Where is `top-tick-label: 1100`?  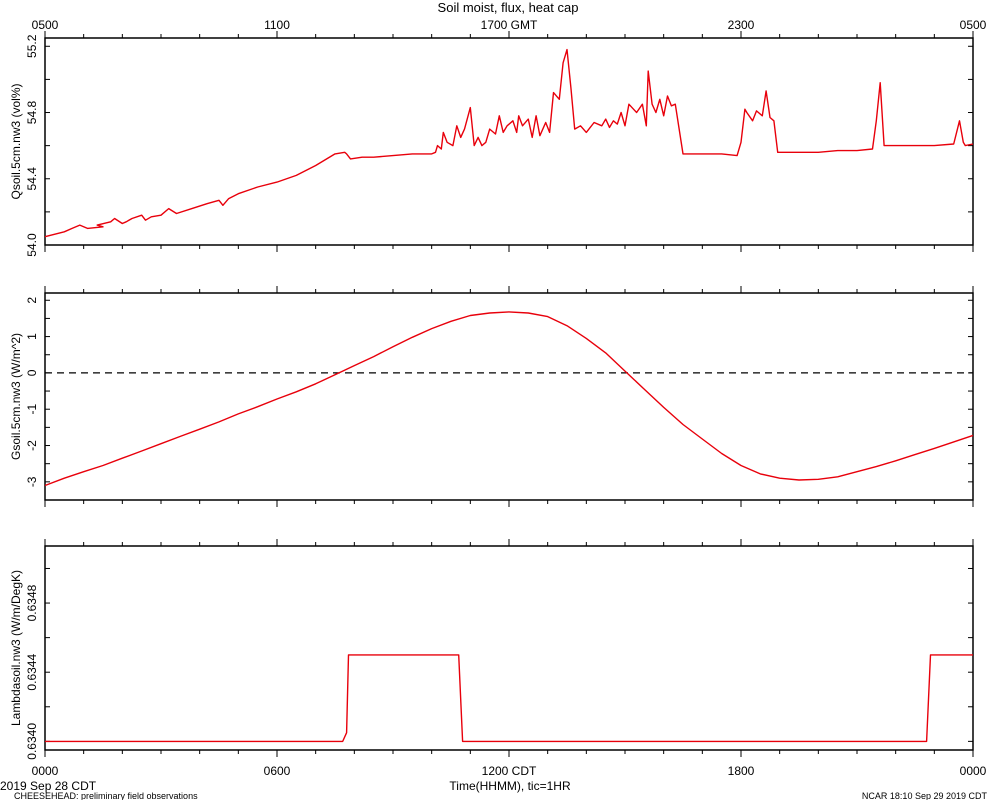
top-tick-label: 1100 is located at coordinates (277, 25).